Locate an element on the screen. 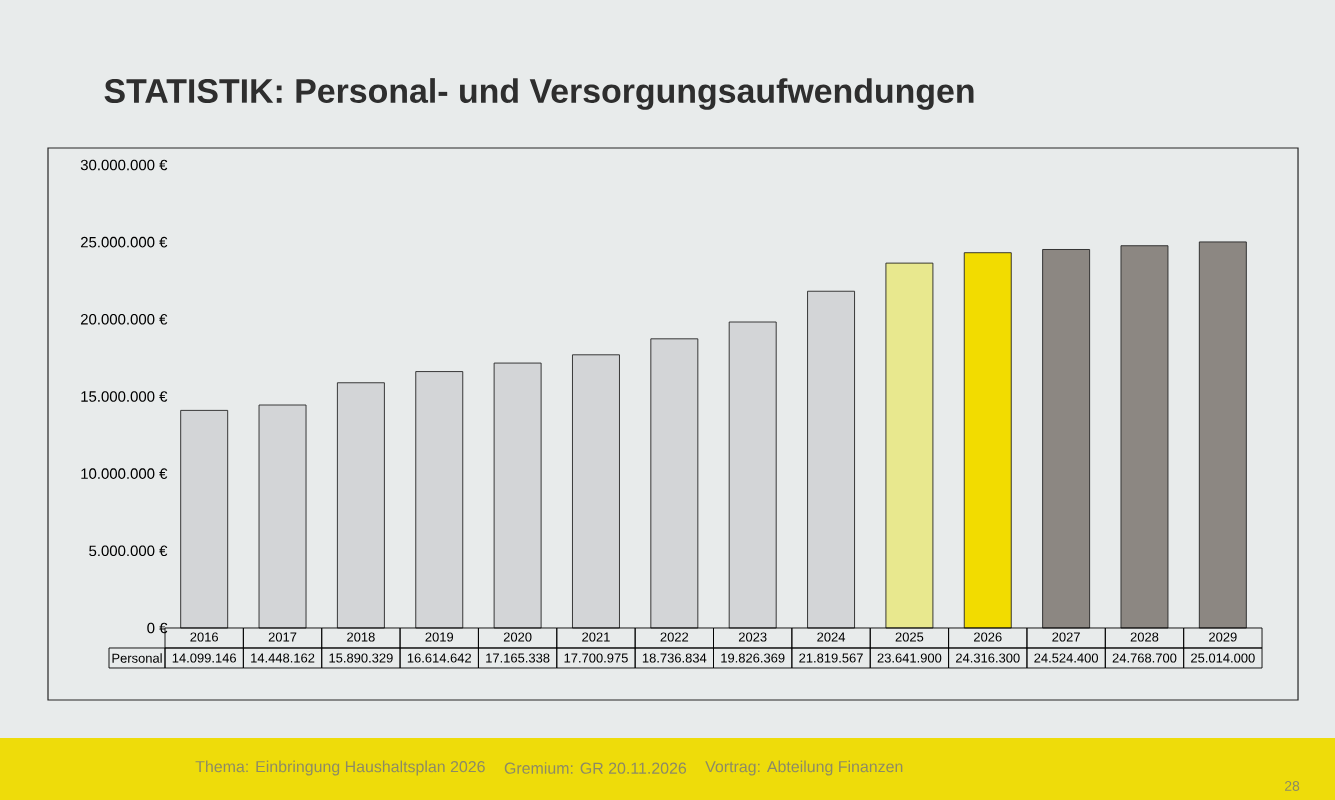  data-label: 19.826.369 is located at coordinates (753, 658).